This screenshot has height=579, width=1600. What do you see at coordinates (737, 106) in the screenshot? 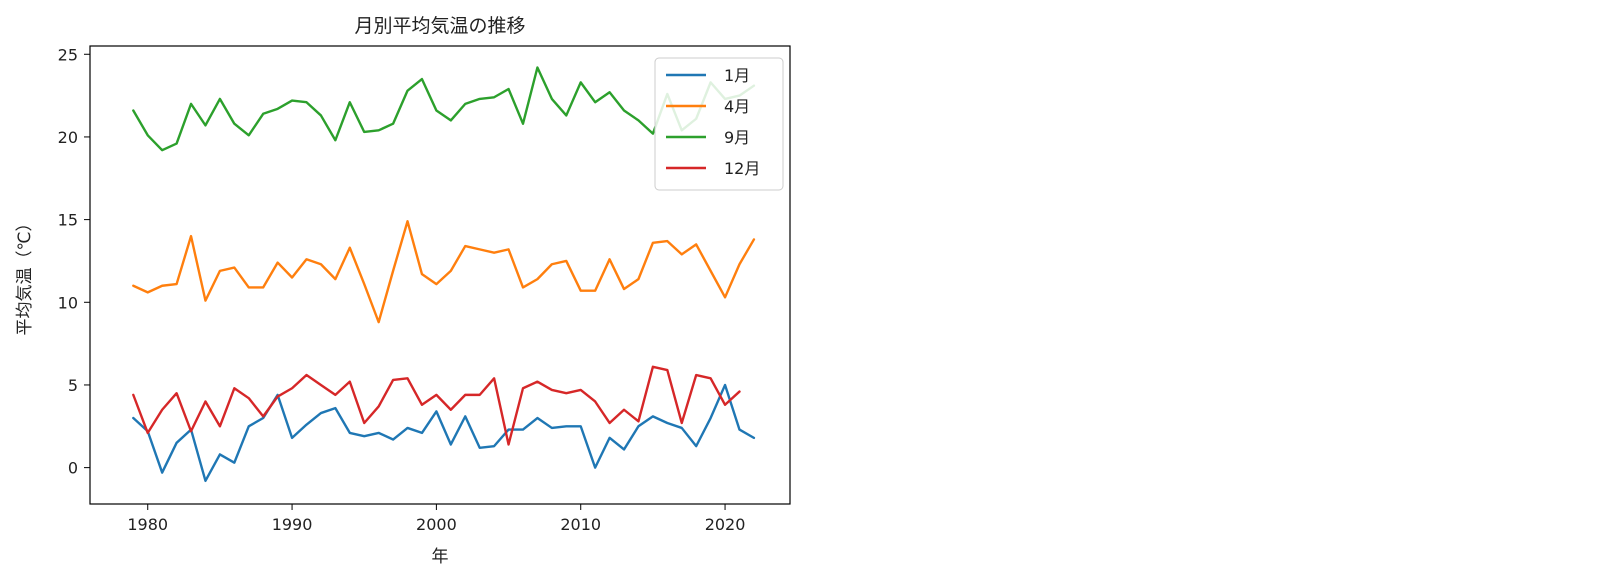
I see `legend-label-1: 4月` at bounding box center [737, 106].